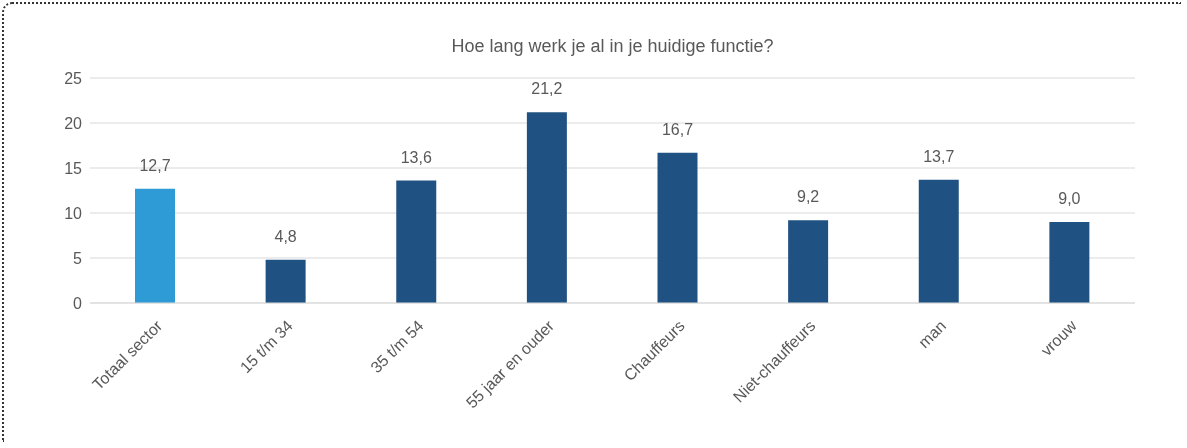 The image size is (1187, 448). What do you see at coordinates (808, 197) in the screenshot?
I see `data-label: 9,2` at bounding box center [808, 197].